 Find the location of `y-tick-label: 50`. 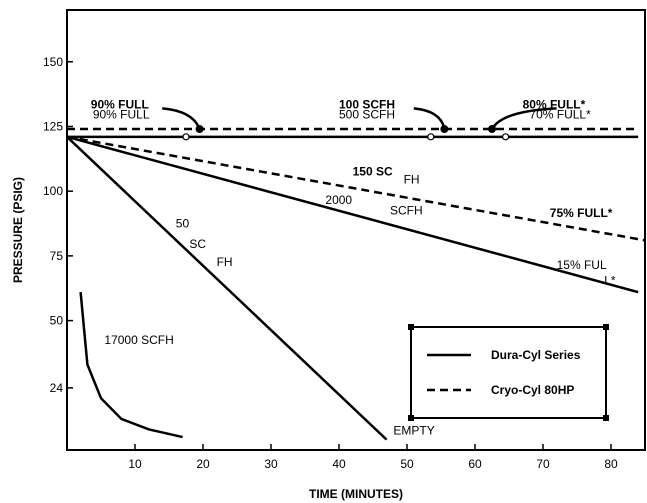

y-tick-label: 50 is located at coordinates (57, 321).